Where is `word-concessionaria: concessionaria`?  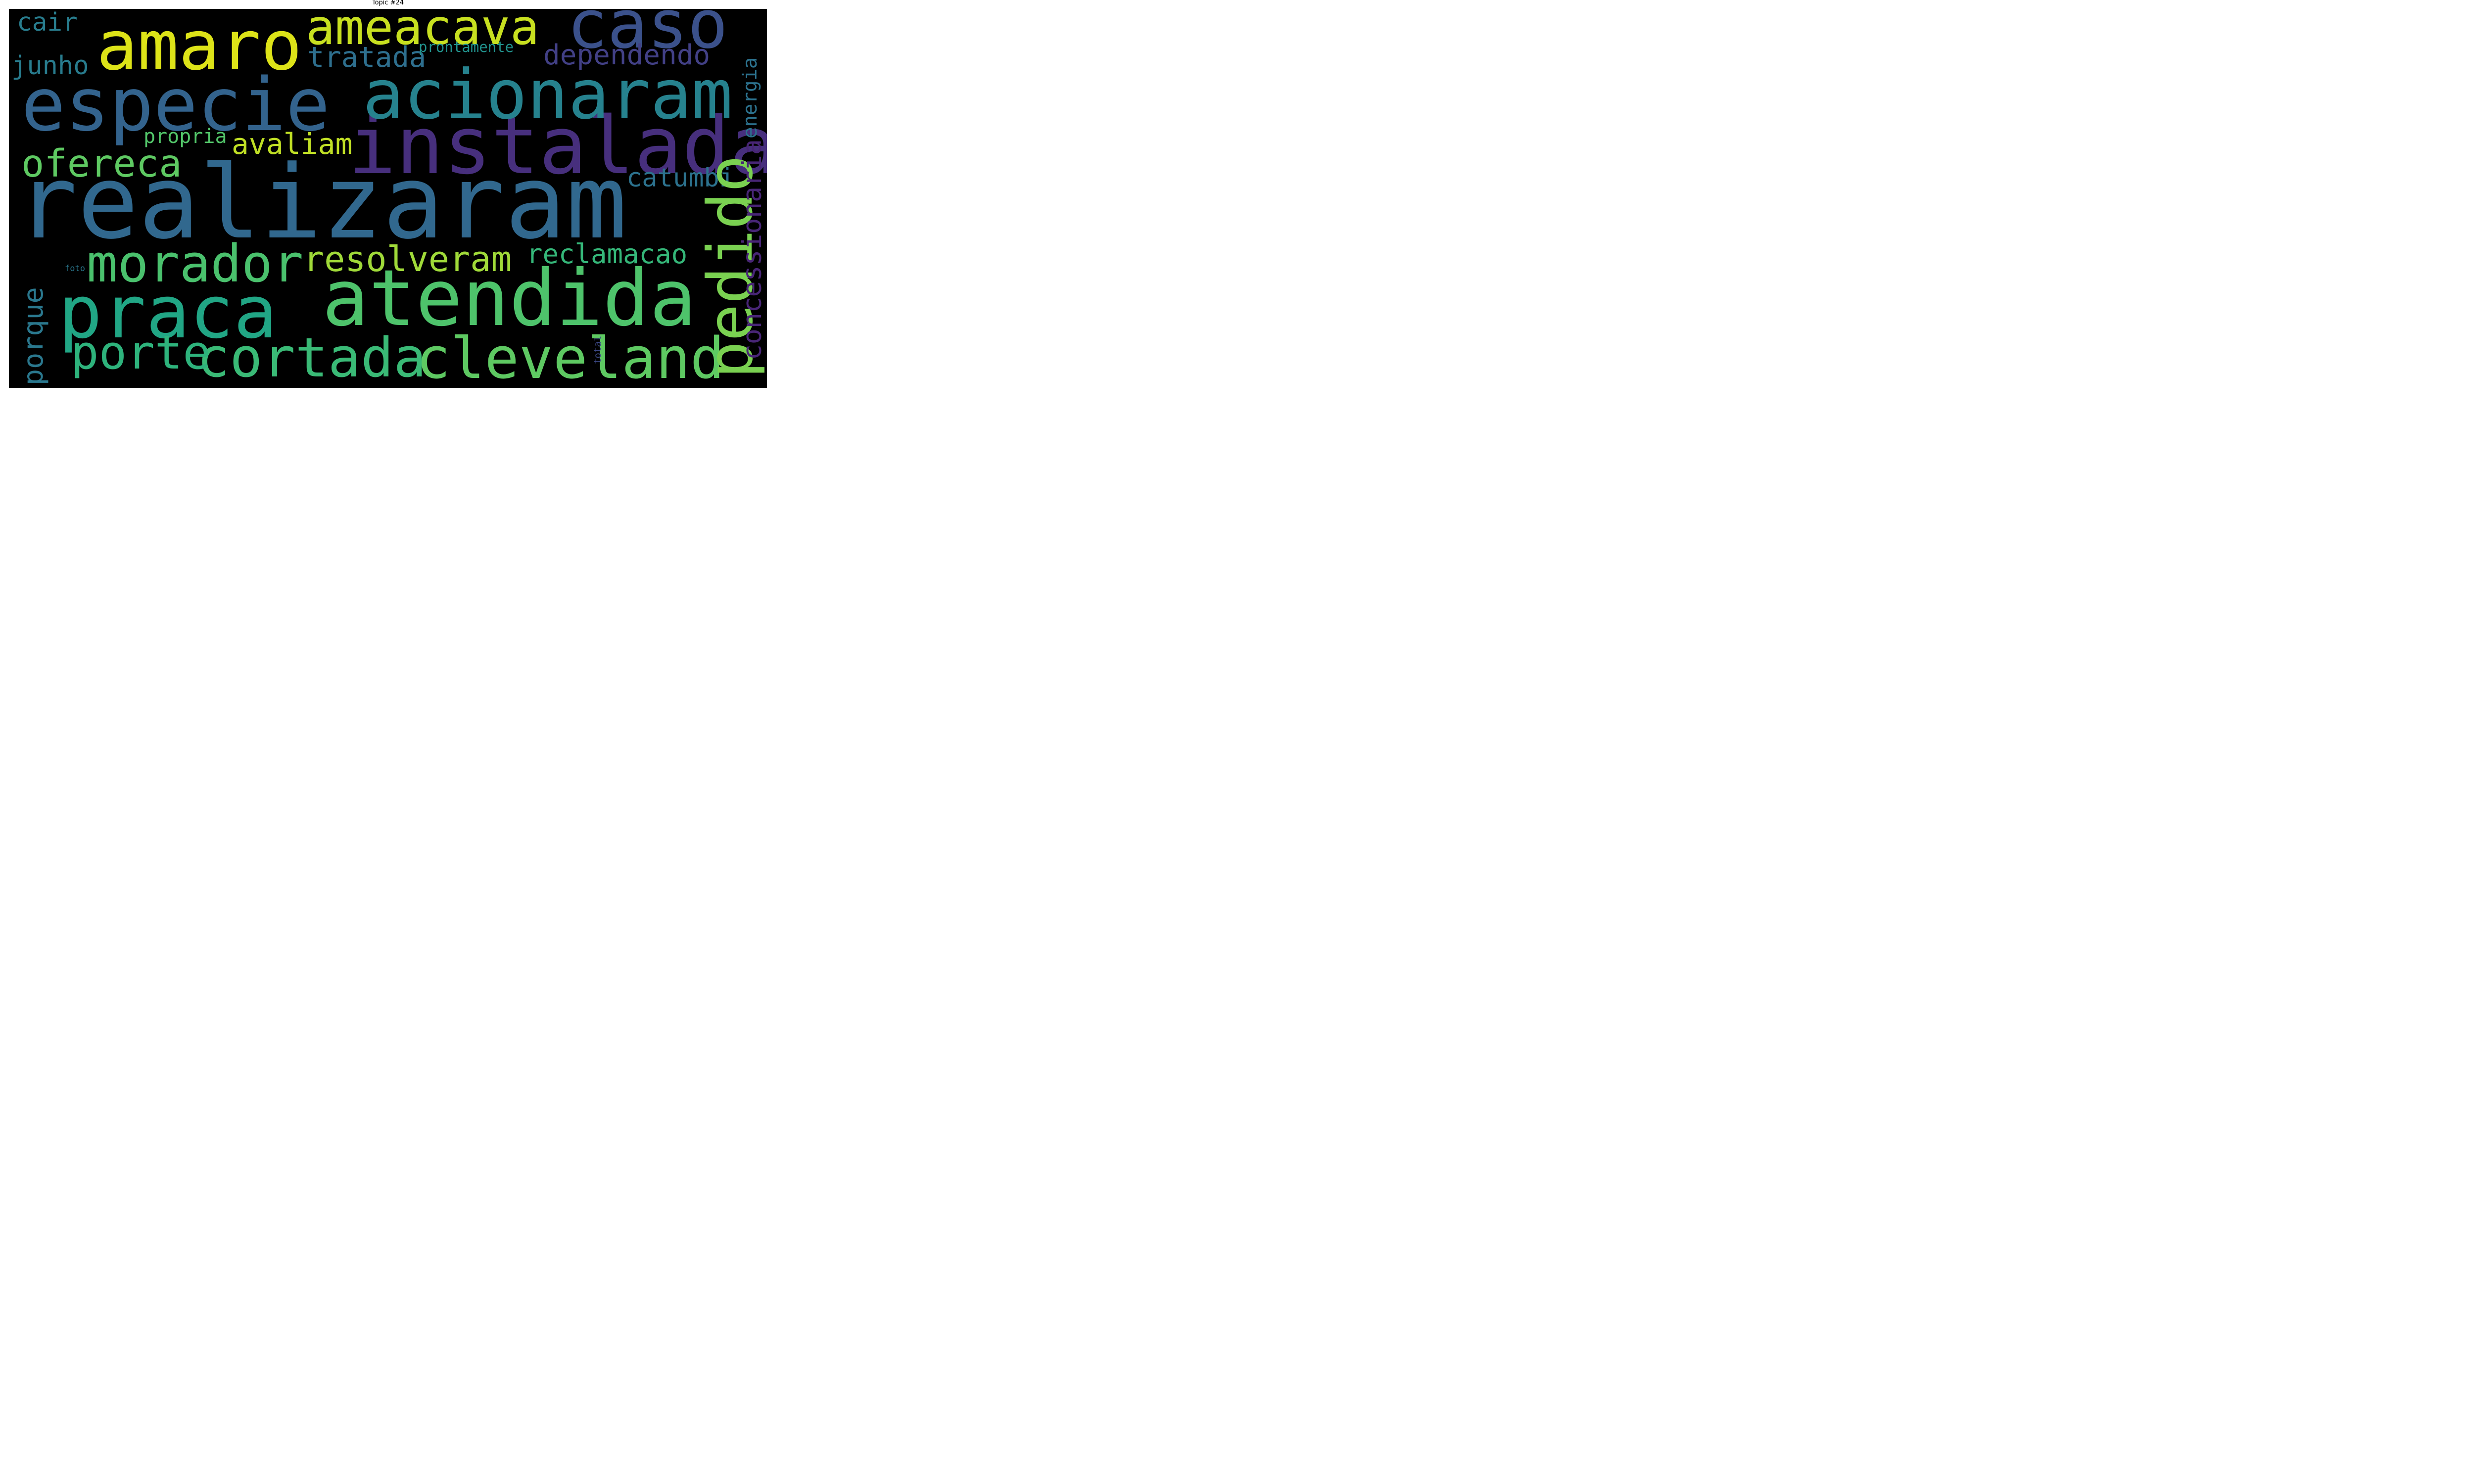
word-concessionaria: concessionaria is located at coordinates (752, 249).